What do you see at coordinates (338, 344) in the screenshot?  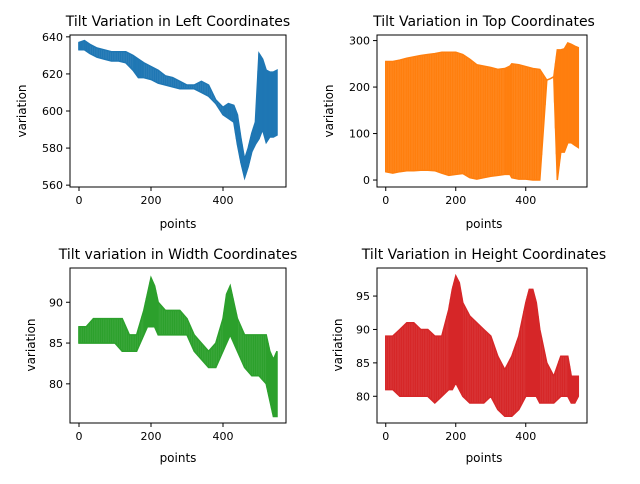 I see `y-axis-label-height: variation` at bounding box center [338, 344].